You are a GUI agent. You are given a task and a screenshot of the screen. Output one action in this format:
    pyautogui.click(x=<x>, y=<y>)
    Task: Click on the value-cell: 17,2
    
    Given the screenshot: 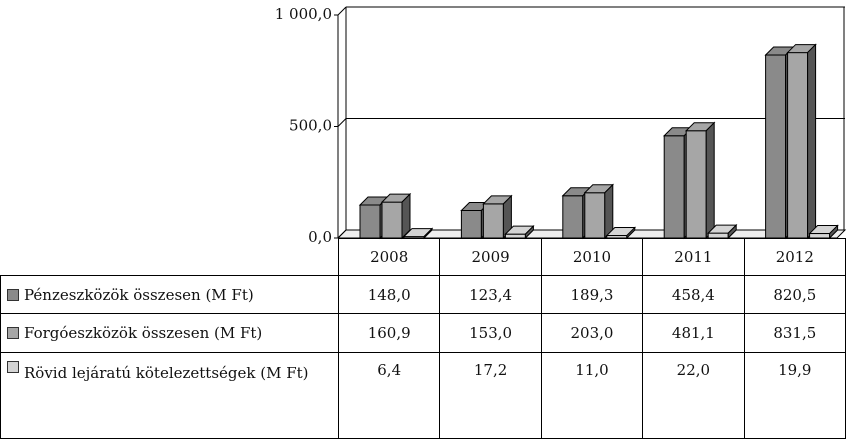 What is the action you would take?
    pyautogui.click(x=490, y=395)
    